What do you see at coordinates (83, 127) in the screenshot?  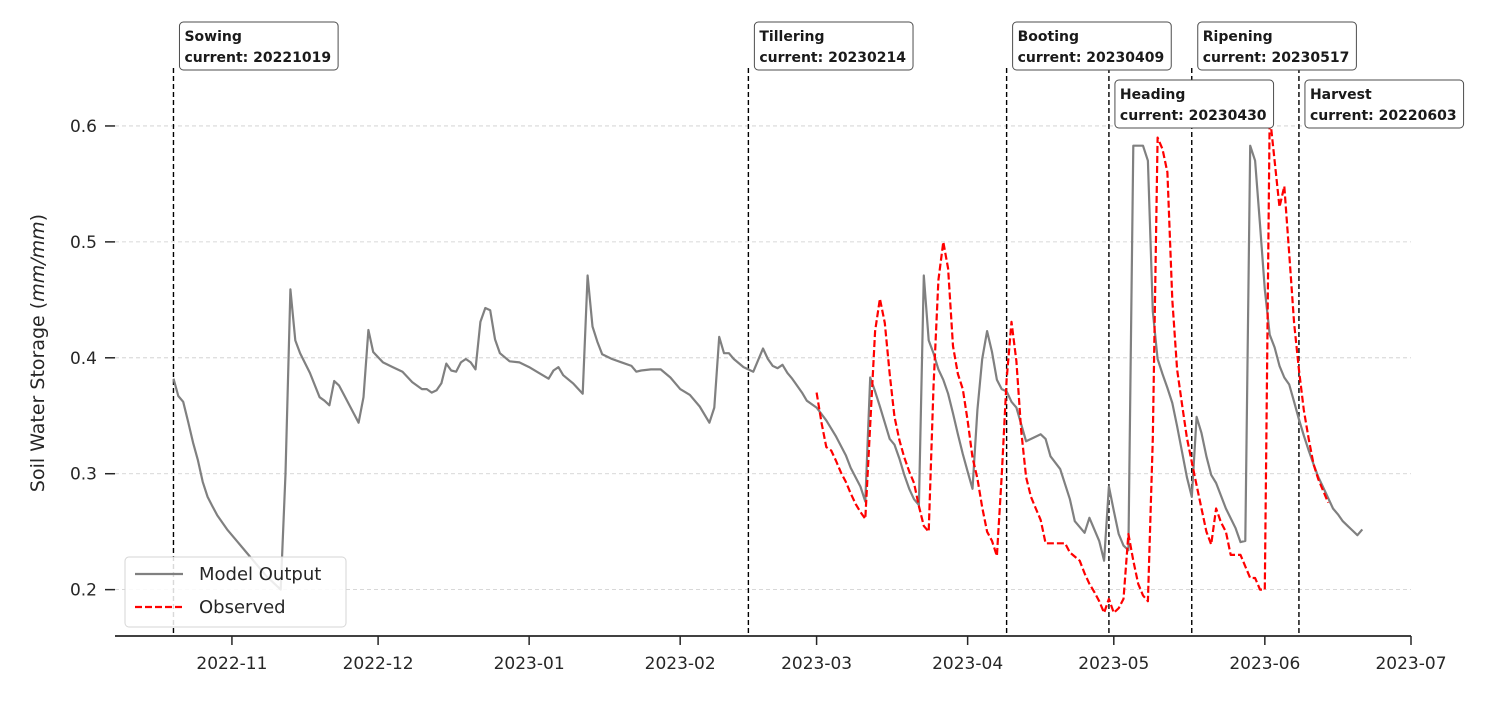 I see `y-tick-label: 0.6` at bounding box center [83, 127].